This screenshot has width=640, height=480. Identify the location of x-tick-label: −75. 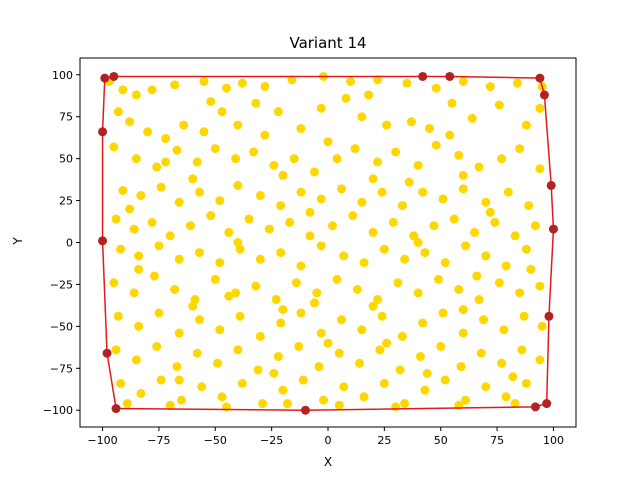
(158, 440).